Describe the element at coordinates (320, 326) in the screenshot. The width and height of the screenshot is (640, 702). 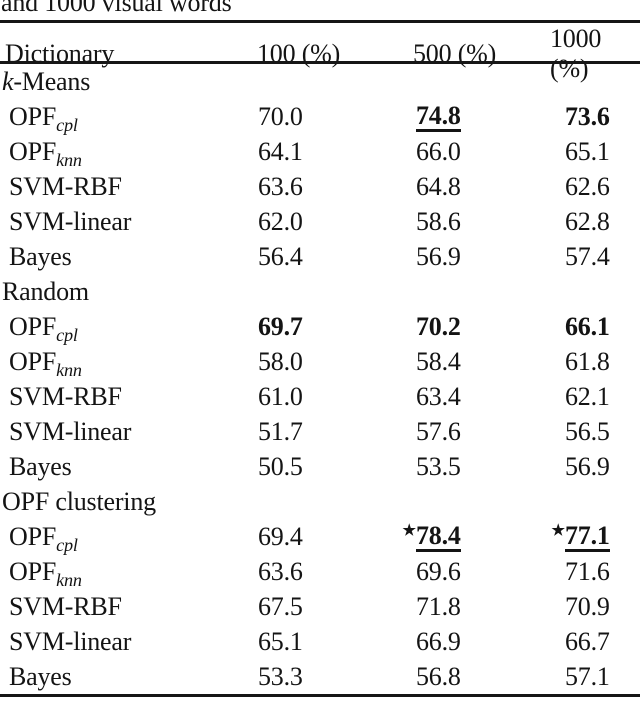
I see `table-row-random-opf-cpl: OPFcpl 69.7 70.2 66.1` at that location.